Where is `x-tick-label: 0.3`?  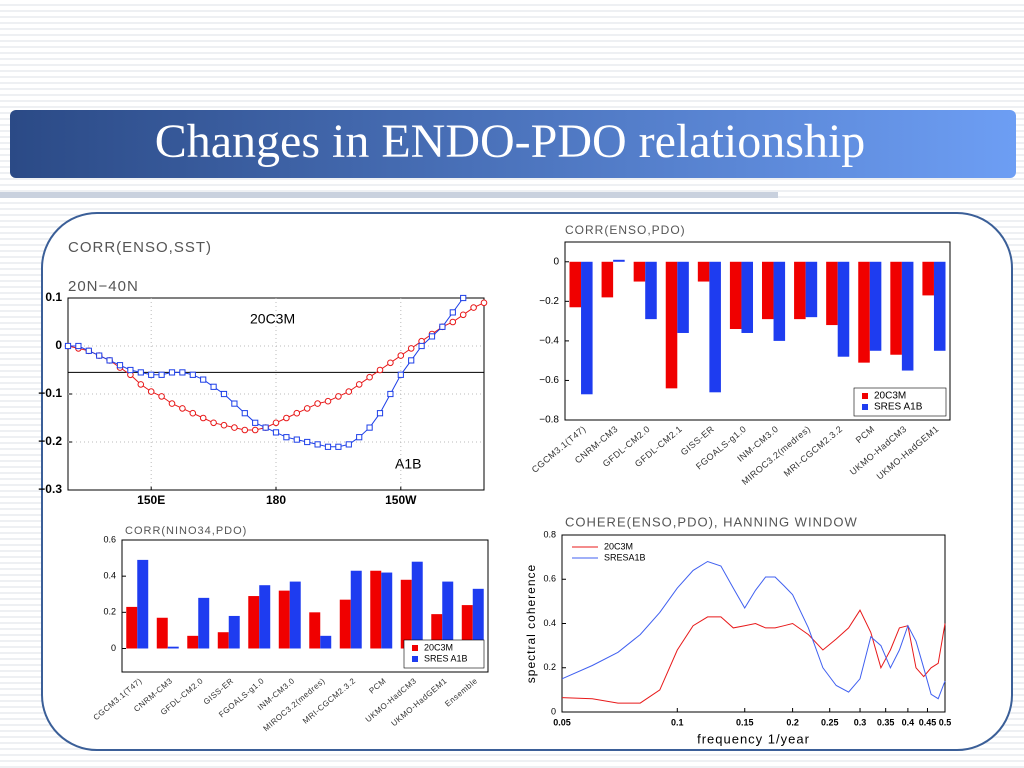 x-tick-label: 0.3 is located at coordinates (860, 722).